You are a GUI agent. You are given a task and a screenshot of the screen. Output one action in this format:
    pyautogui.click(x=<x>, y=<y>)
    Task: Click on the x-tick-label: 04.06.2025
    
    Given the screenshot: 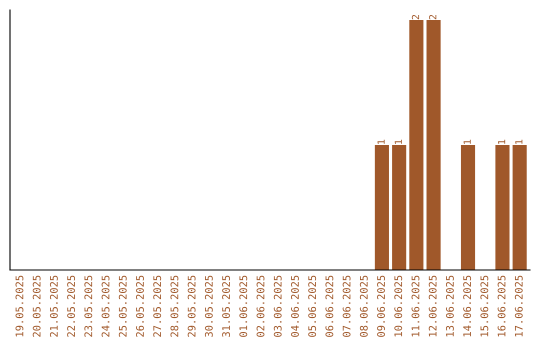 What is the action you would take?
    pyautogui.click(x=295, y=306)
    